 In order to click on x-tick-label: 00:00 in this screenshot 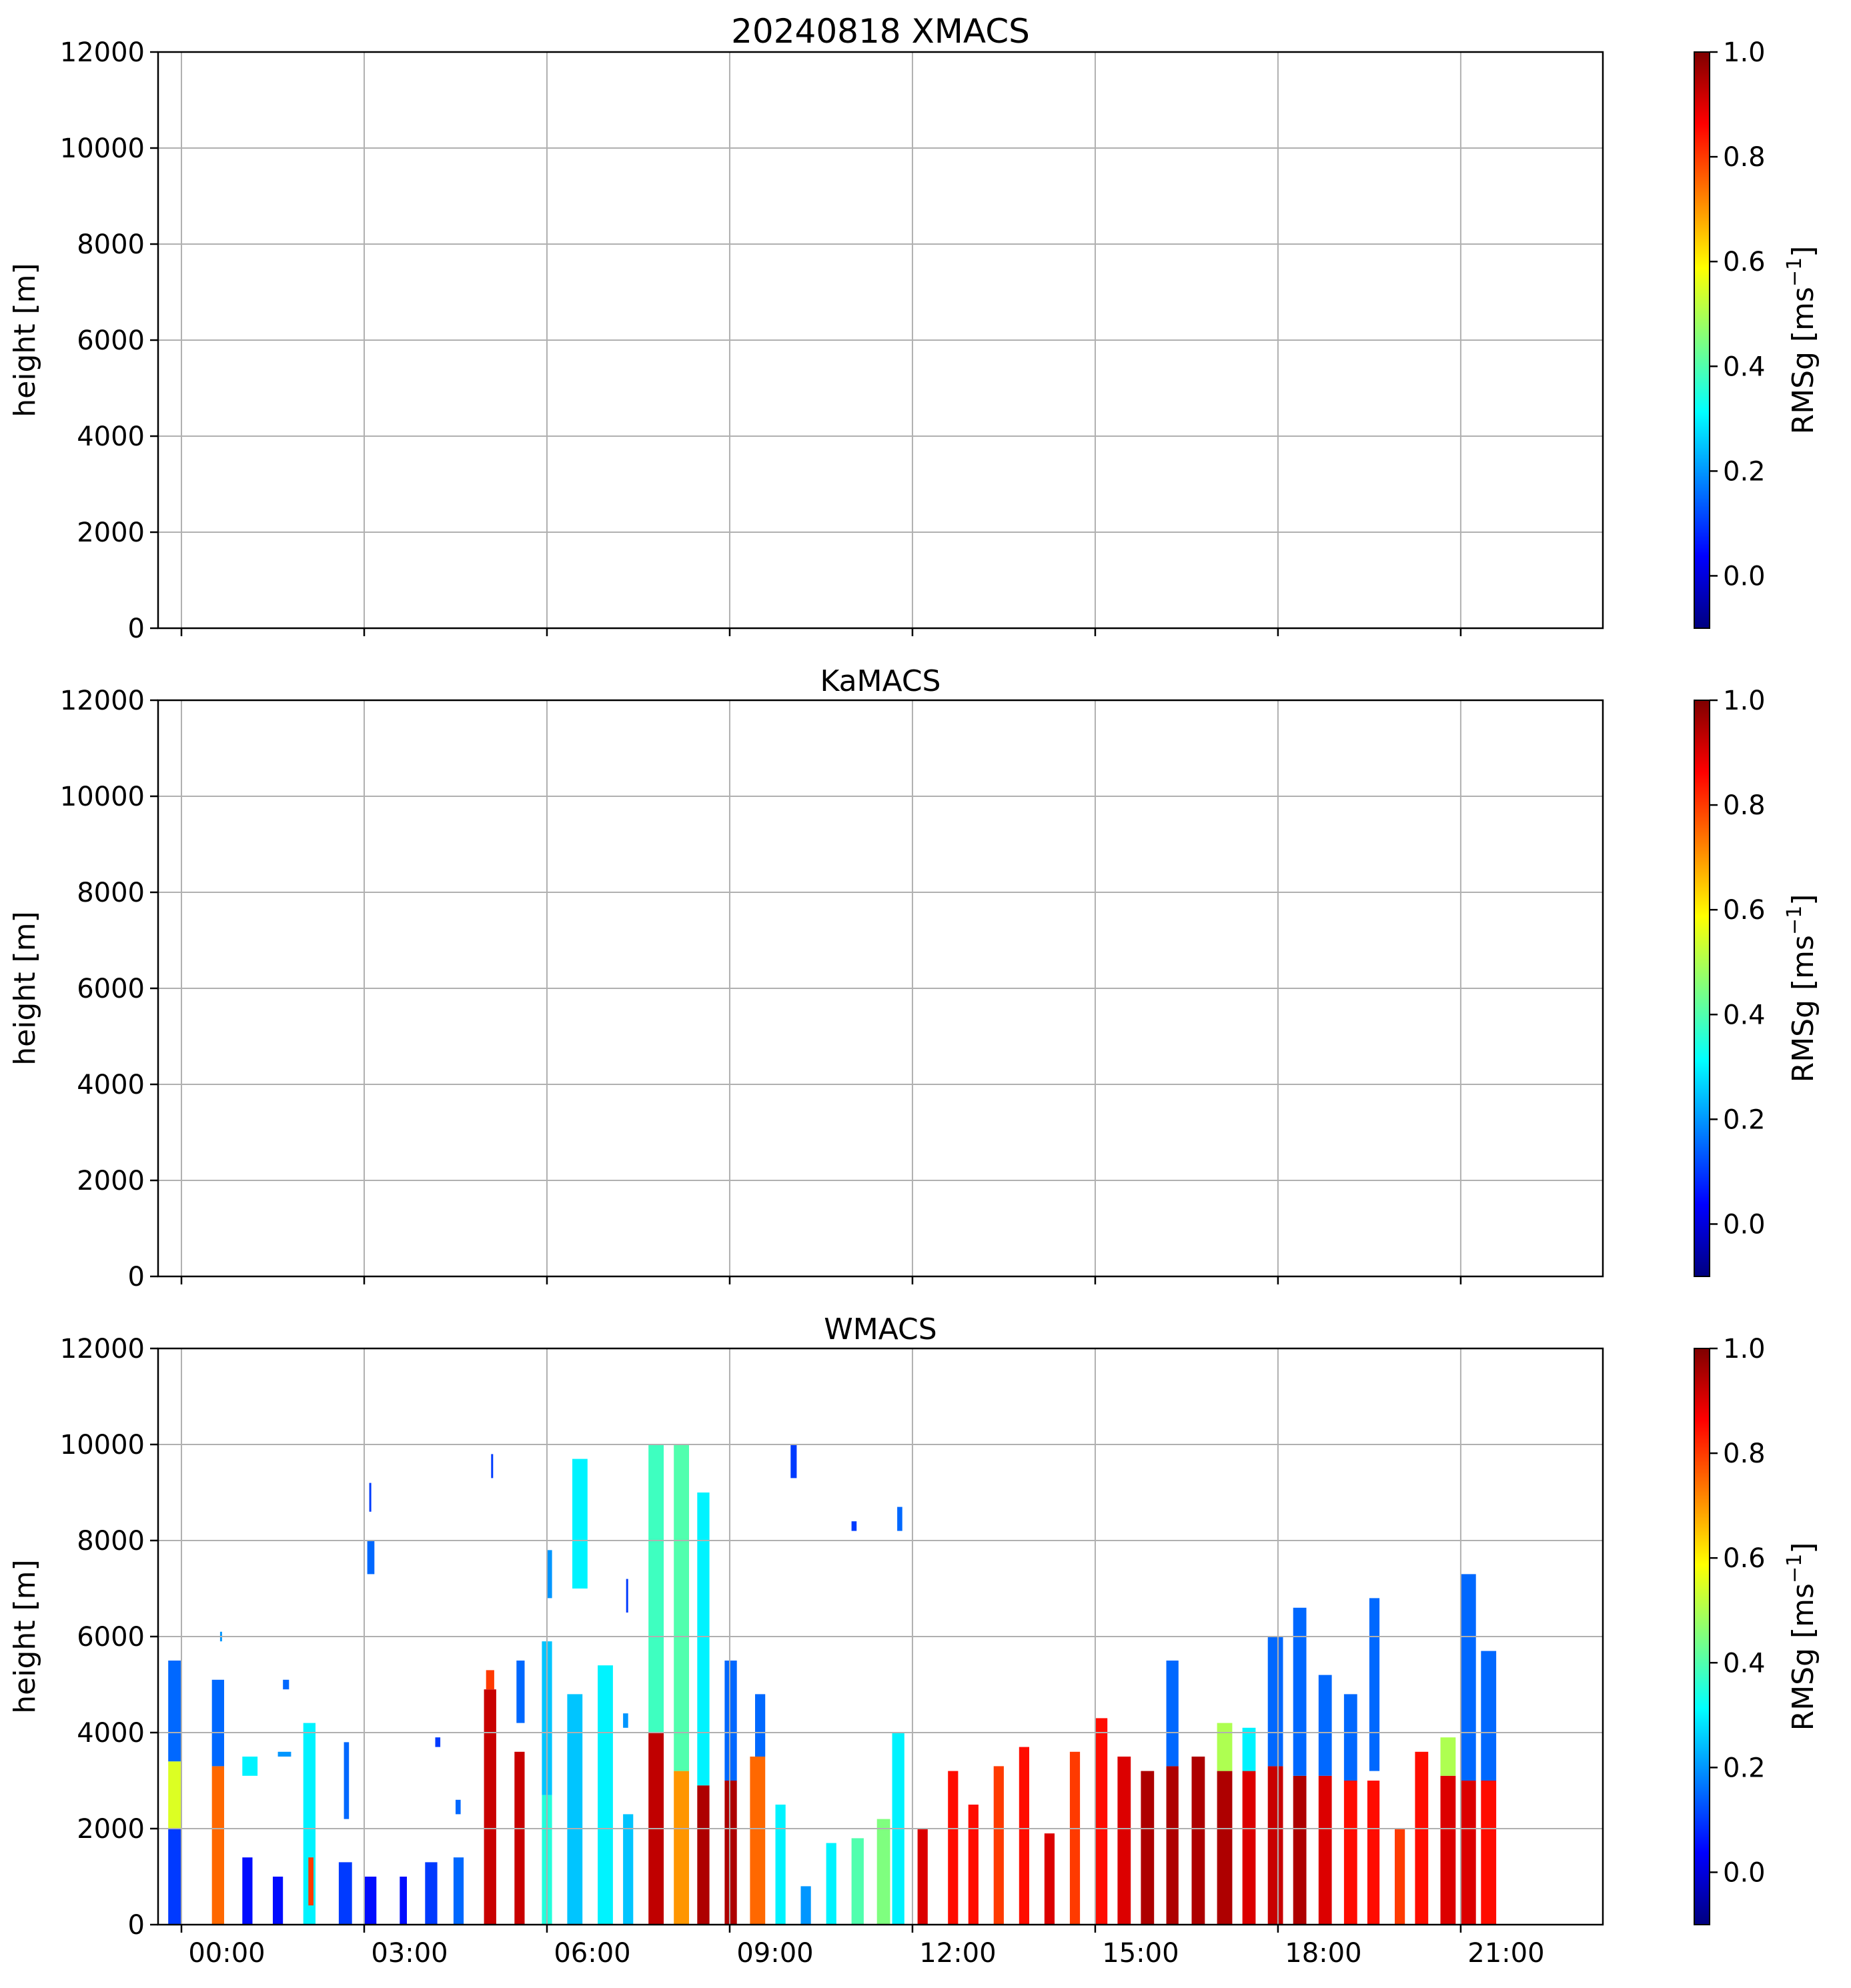, I will do `click(226, 1953)`.